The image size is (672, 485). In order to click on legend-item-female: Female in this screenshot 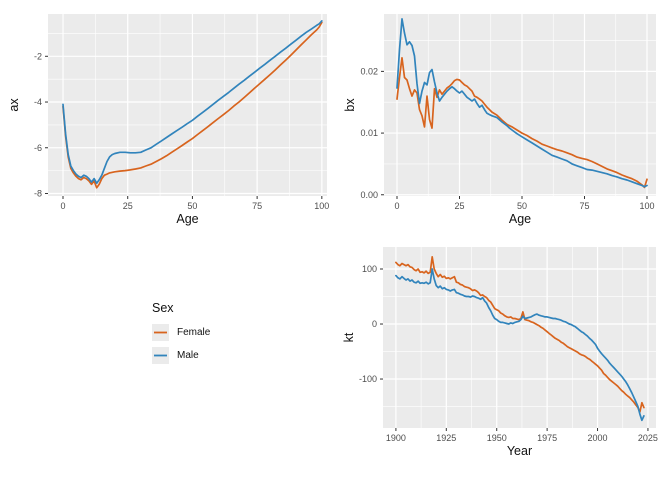, I will do `click(181, 332)`.